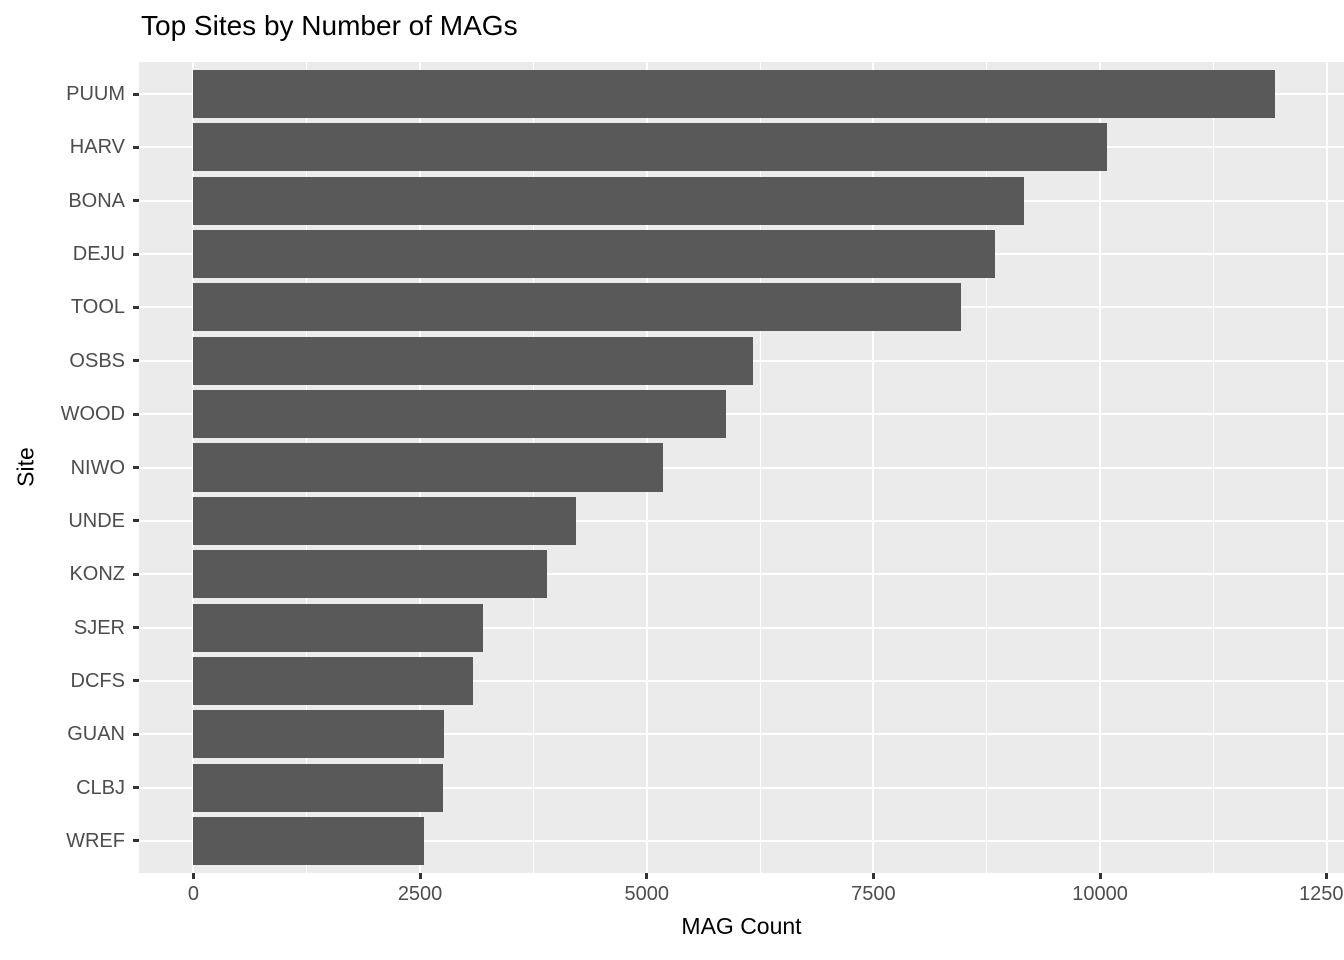 The width and height of the screenshot is (1344, 960). What do you see at coordinates (97, 307) in the screenshot?
I see `y-tick-label-TOOL: TOOL` at bounding box center [97, 307].